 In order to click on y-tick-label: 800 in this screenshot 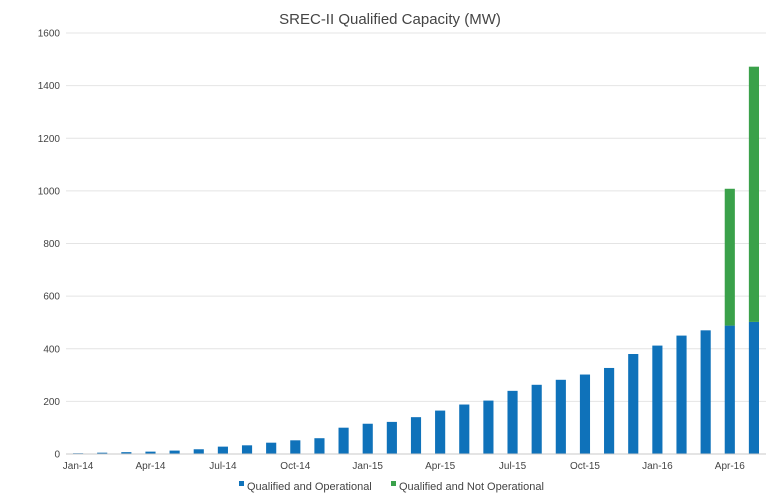, I will do `click(51, 244)`.